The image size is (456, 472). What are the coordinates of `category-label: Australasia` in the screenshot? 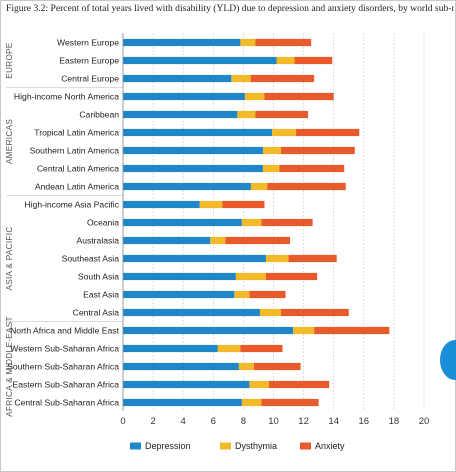 It's located at (97, 241).